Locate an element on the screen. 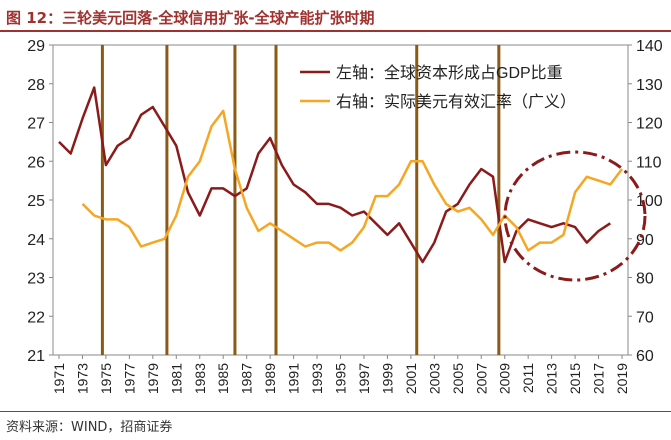  x-tick-label: 1977 is located at coordinates (129, 378).